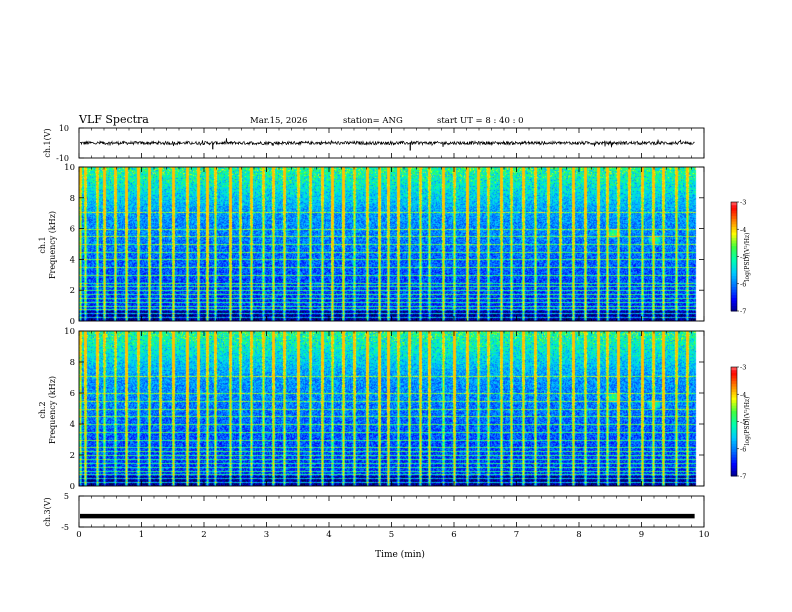  What do you see at coordinates (743, 395) in the screenshot?
I see `ch2-spectrogram-colorbar-tick-label-1: -4` at bounding box center [743, 395].